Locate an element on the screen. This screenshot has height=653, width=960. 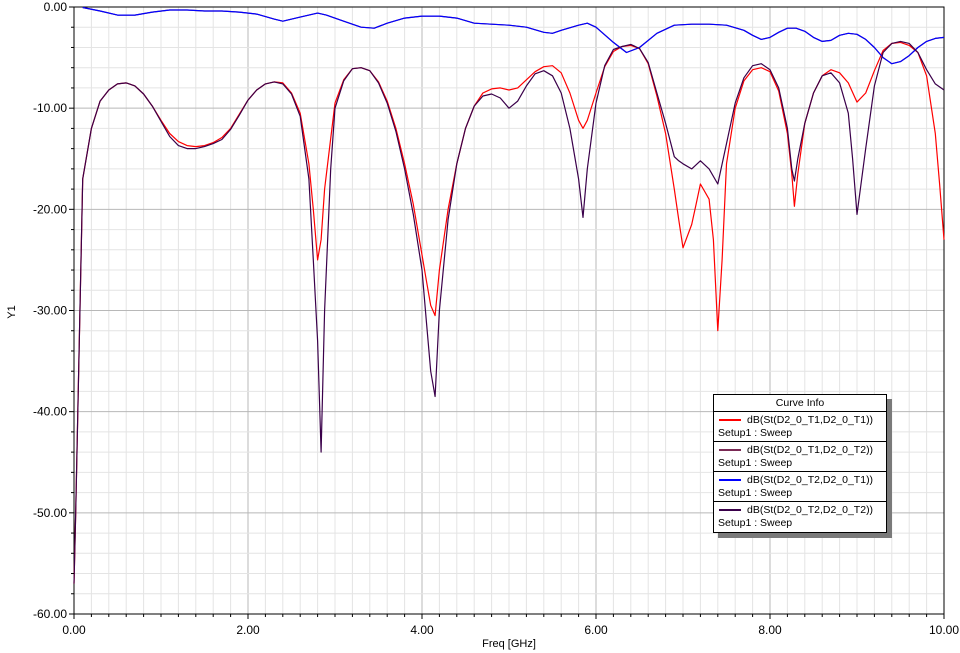
legend-title: Curve Info is located at coordinates (800, 403).